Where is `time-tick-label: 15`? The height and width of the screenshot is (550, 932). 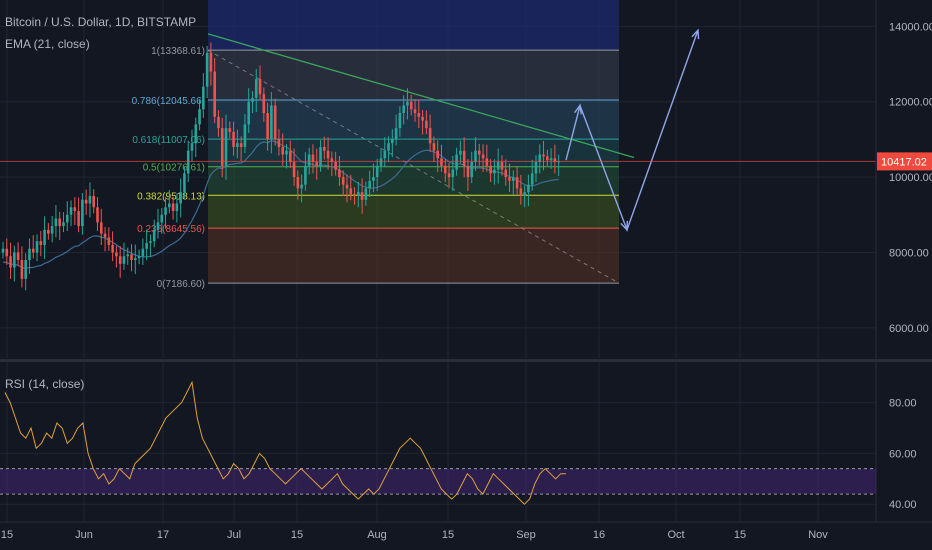 time-tick-label: 15 is located at coordinates (448, 535).